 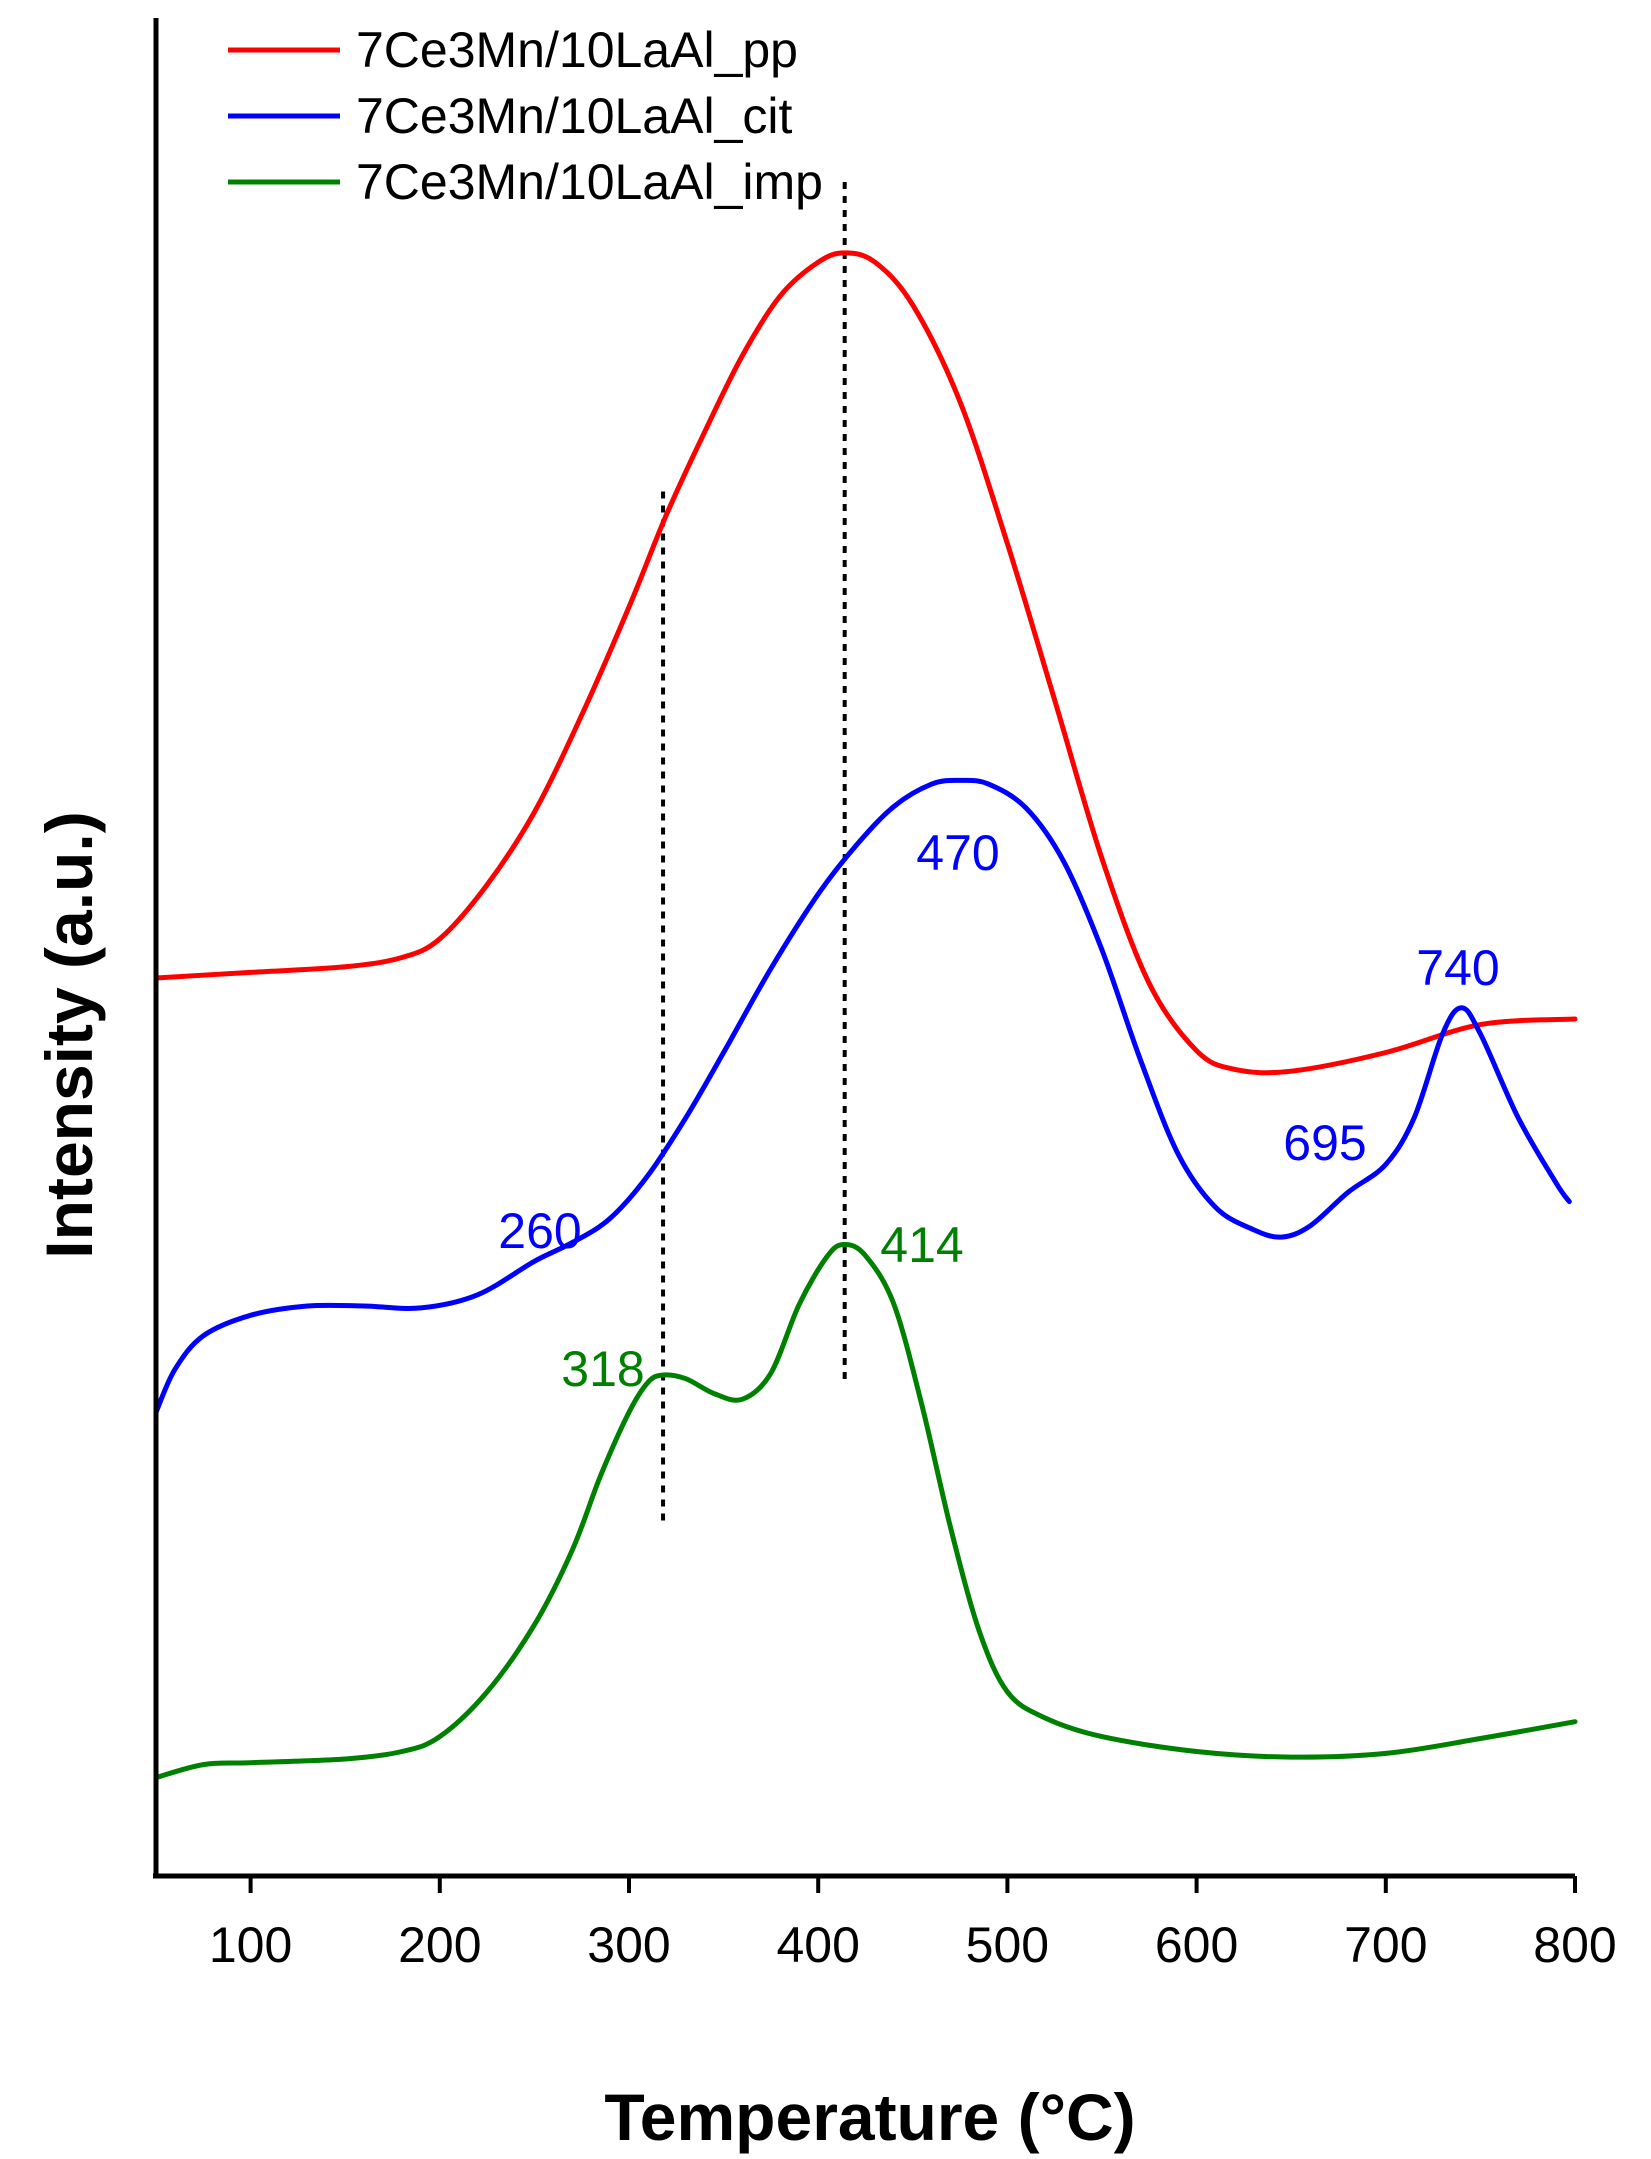 What do you see at coordinates (1196, 1945) in the screenshot?
I see `x-tick-label-600: 600` at bounding box center [1196, 1945].